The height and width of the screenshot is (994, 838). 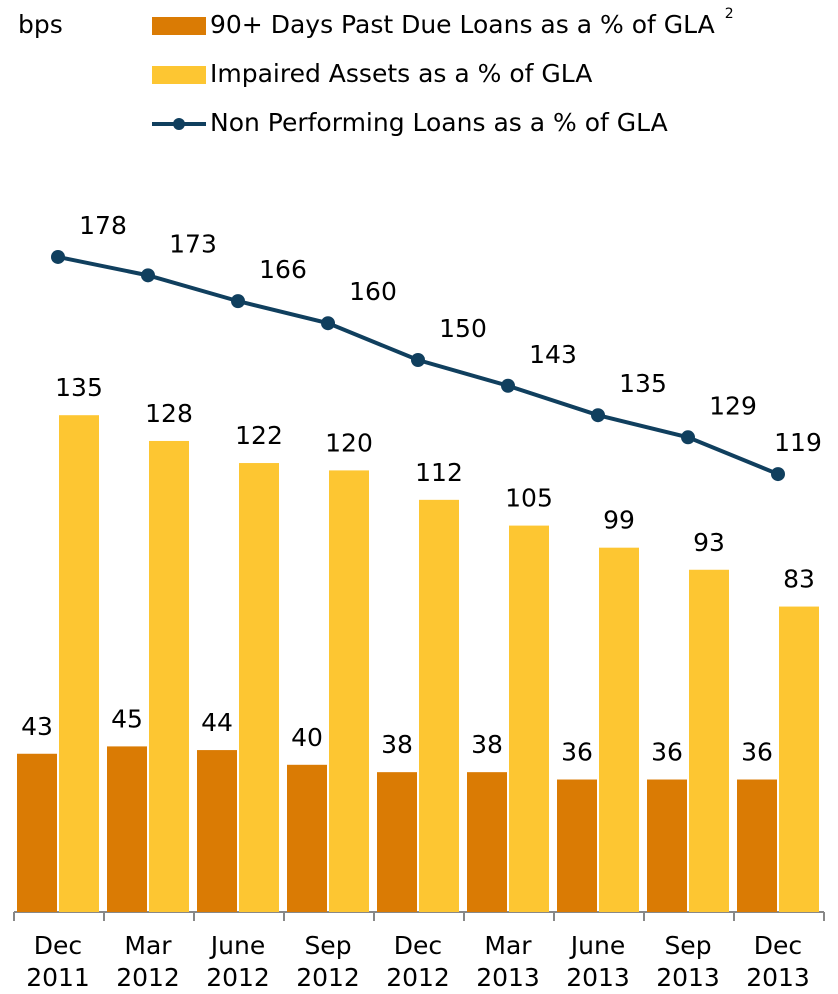 What do you see at coordinates (169, 413) in the screenshot?
I see `value-label: 128` at bounding box center [169, 413].